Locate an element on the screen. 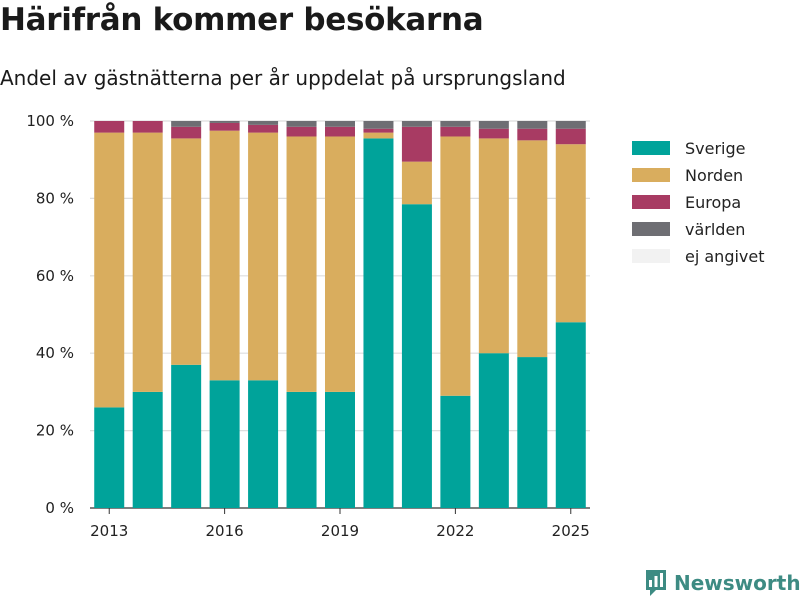  bar-stack-2016 is located at coordinates (224, 314).